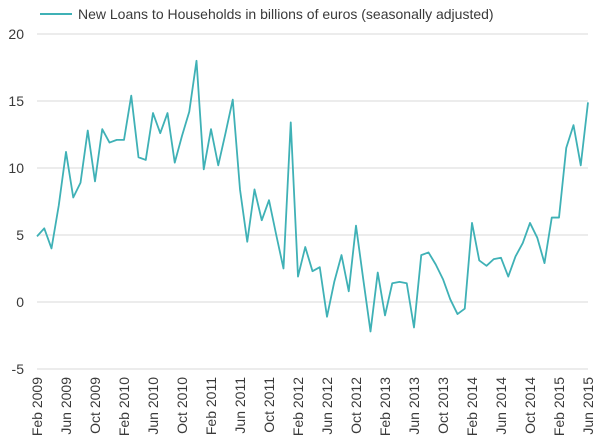  Describe the element at coordinates (20, 235) in the screenshot. I see `y-tick-label: 5` at that location.